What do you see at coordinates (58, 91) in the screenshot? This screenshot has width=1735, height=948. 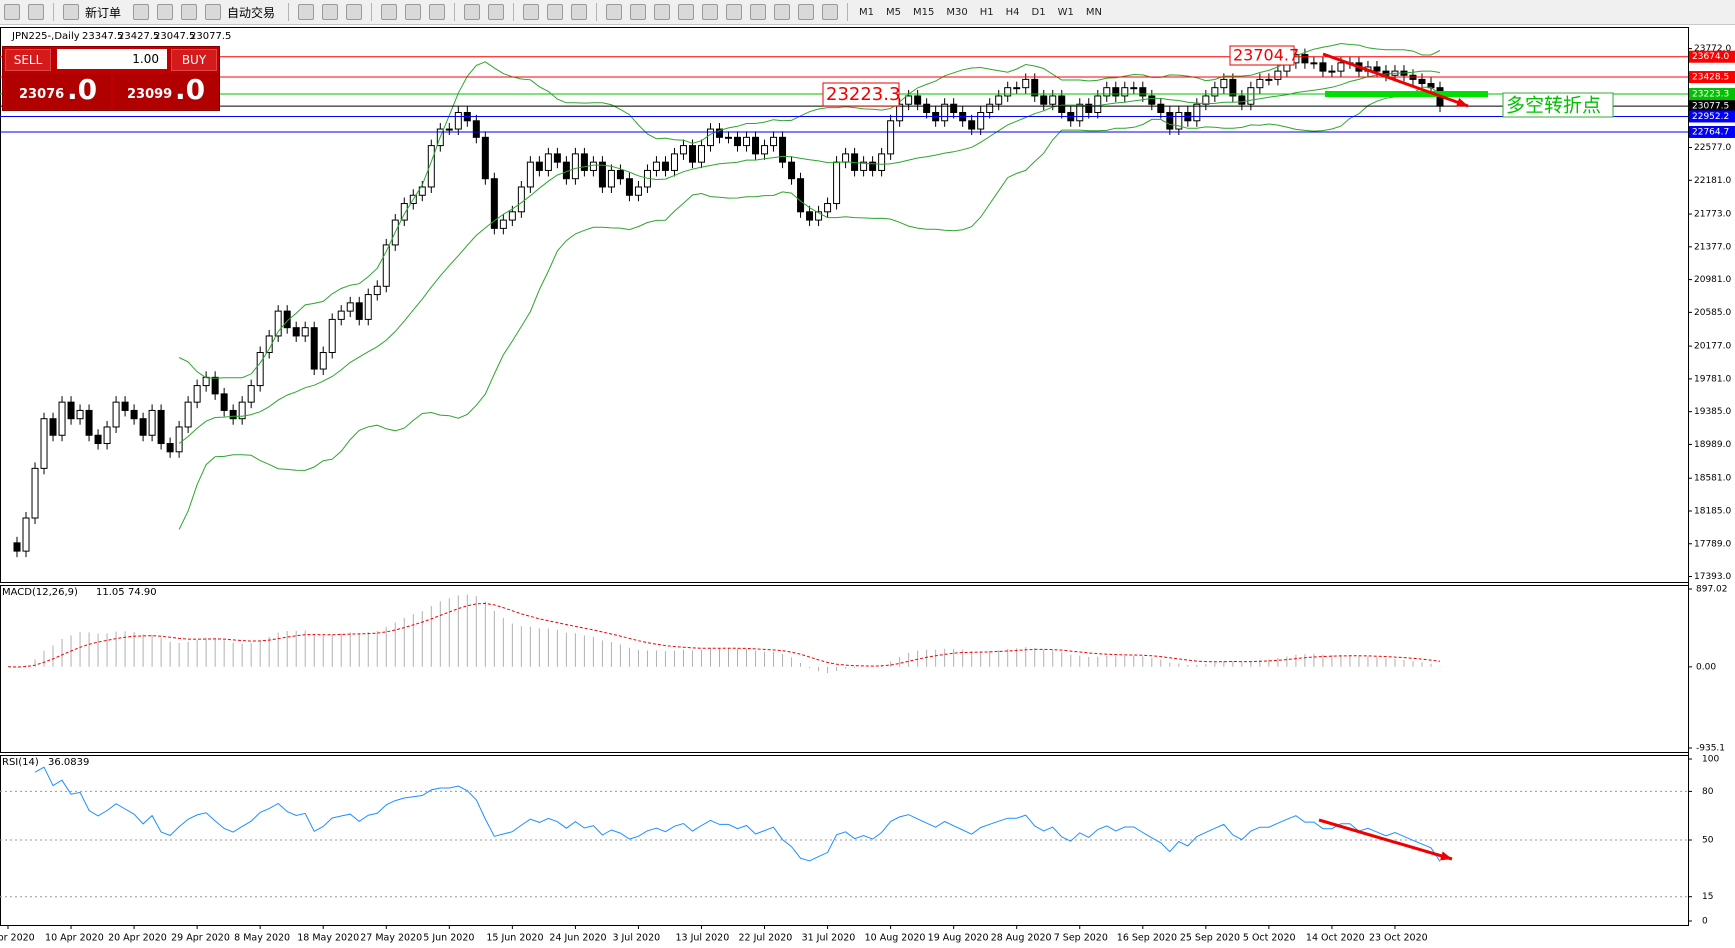 I see `sell-price: 23076.0` at bounding box center [58, 91].